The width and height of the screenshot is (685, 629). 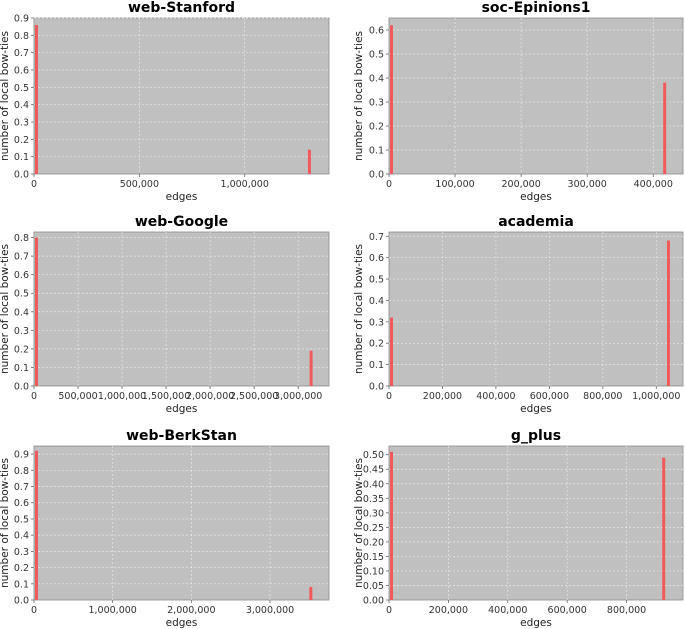 I want to click on chart-title: web-Google, so click(x=181, y=222).